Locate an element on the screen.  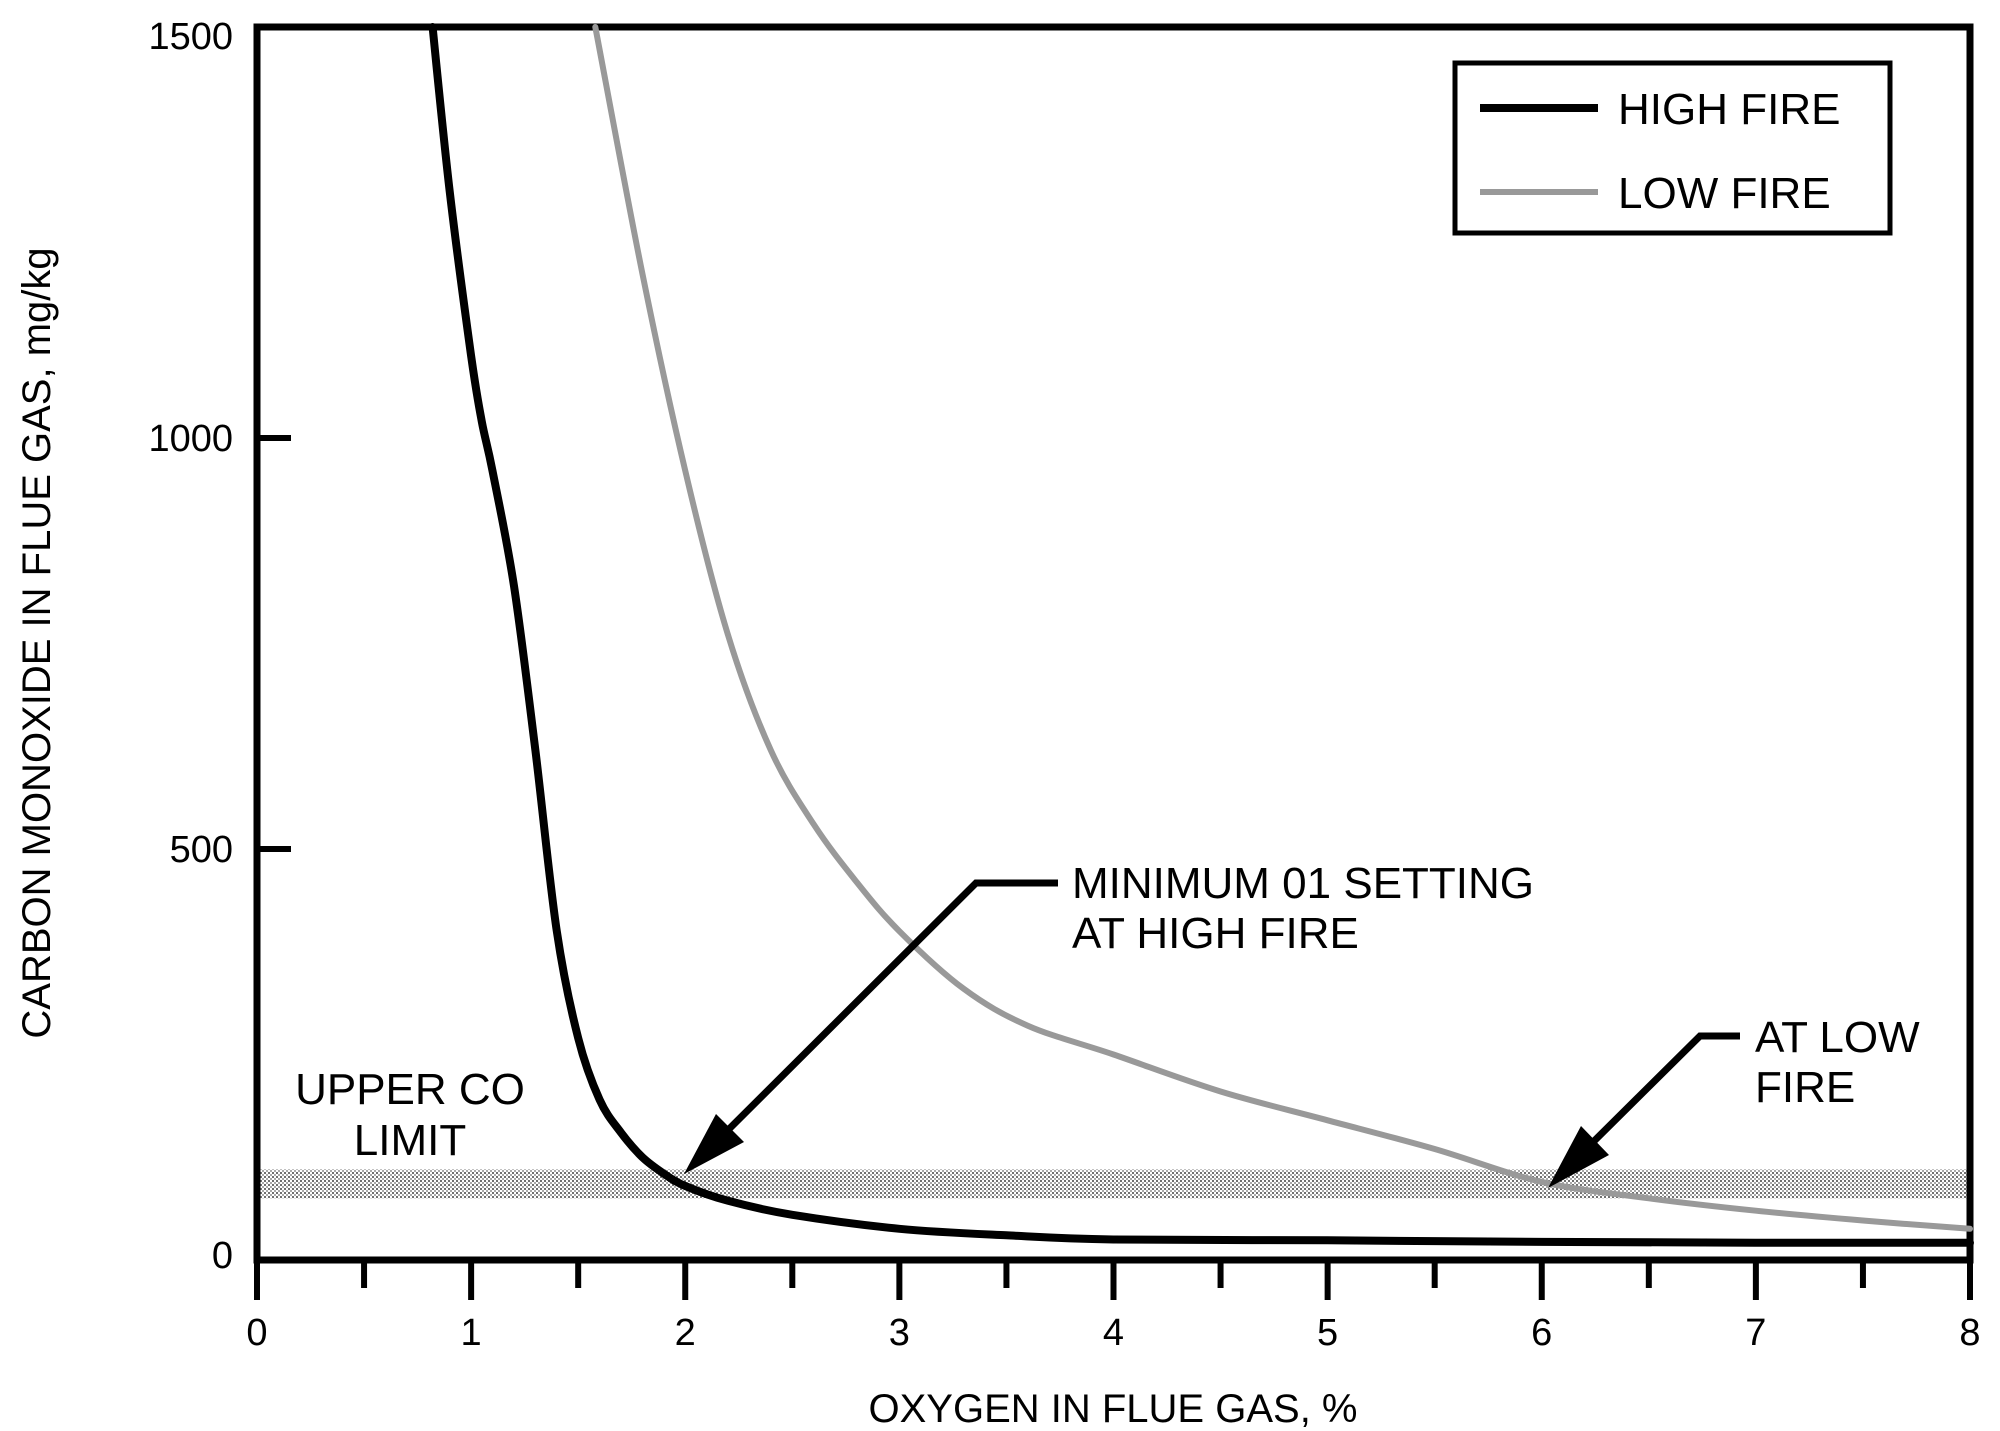
x-axis-title: OXYGEN IN FLUE GAS, % is located at coordinates (1112, 1409).